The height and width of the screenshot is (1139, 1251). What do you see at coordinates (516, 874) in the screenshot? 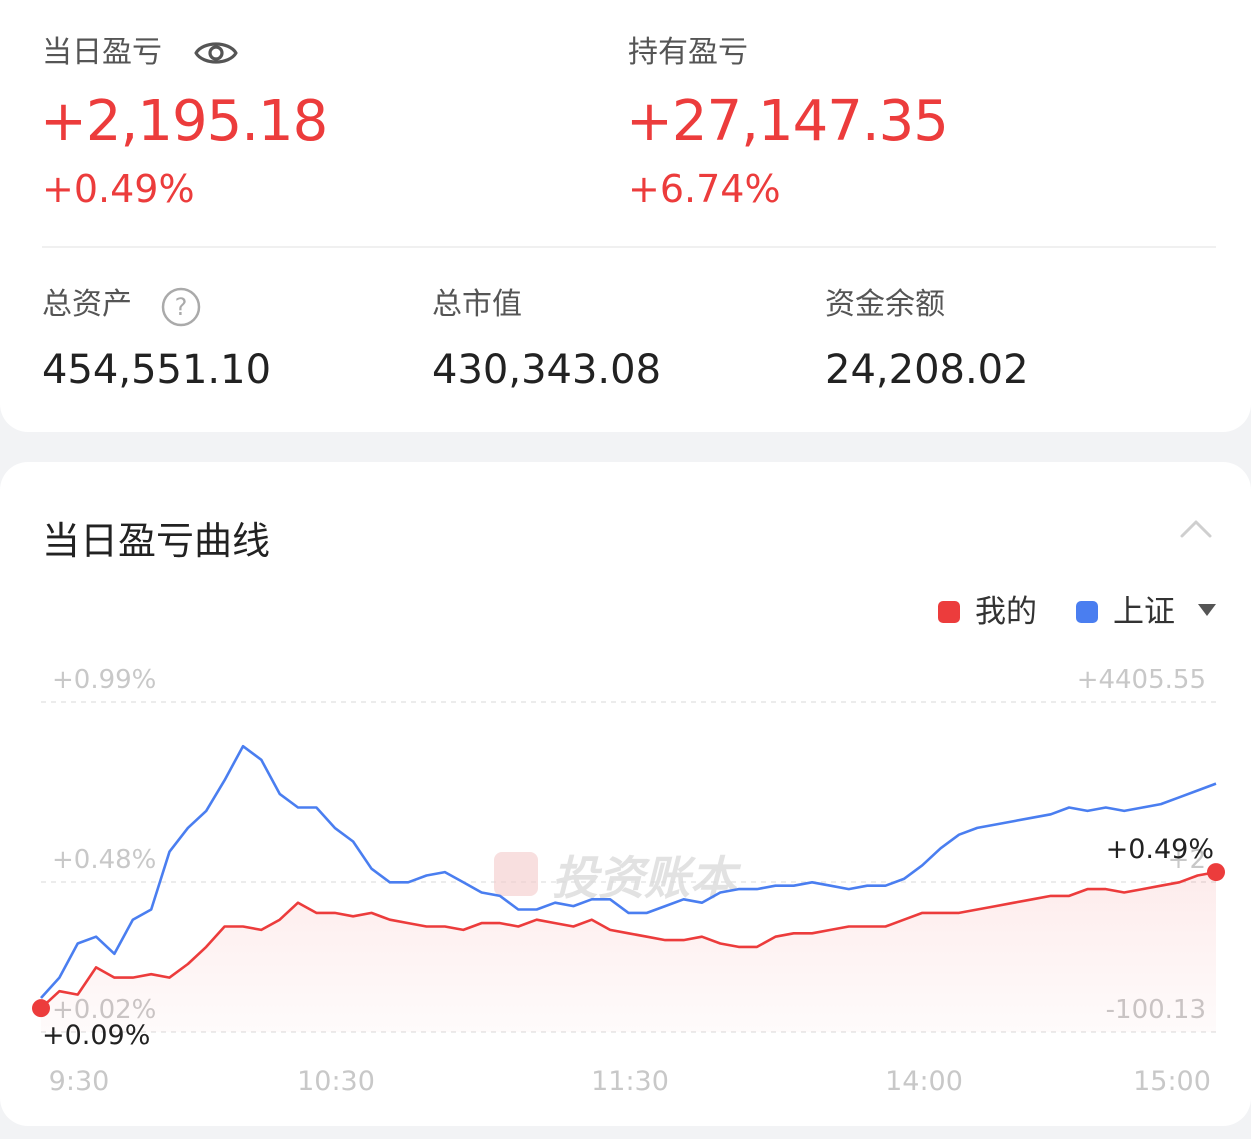
I see `watermark-logo-icon` at bounding box center [516, 874].